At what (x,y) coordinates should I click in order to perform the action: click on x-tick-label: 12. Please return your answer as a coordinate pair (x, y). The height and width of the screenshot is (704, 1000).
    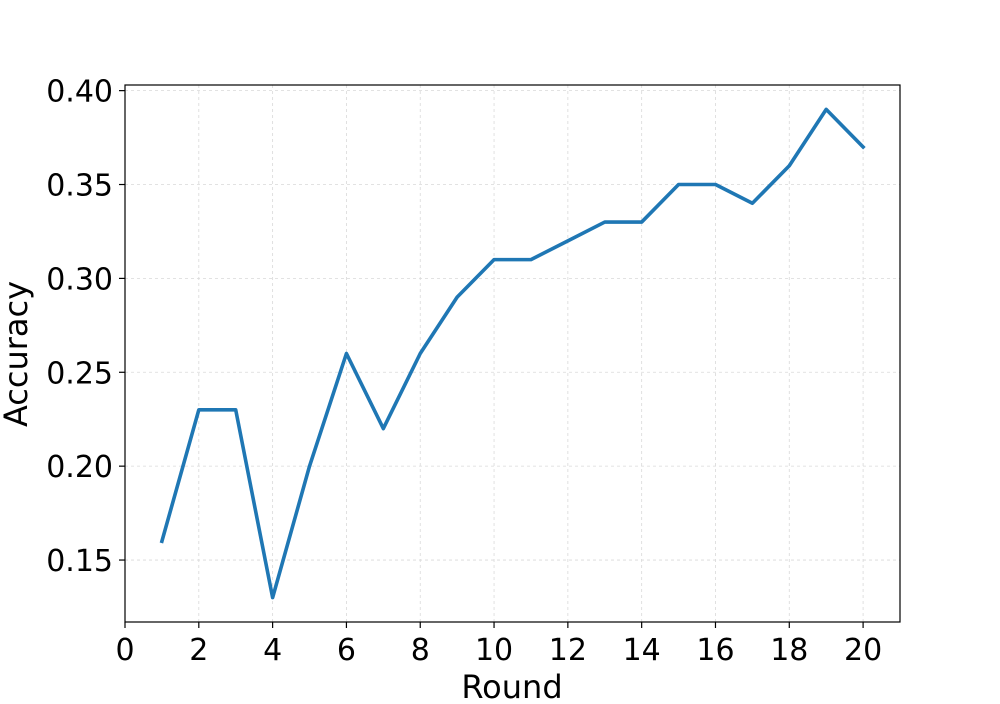
    Looking at the image, I should click on (568, 650).